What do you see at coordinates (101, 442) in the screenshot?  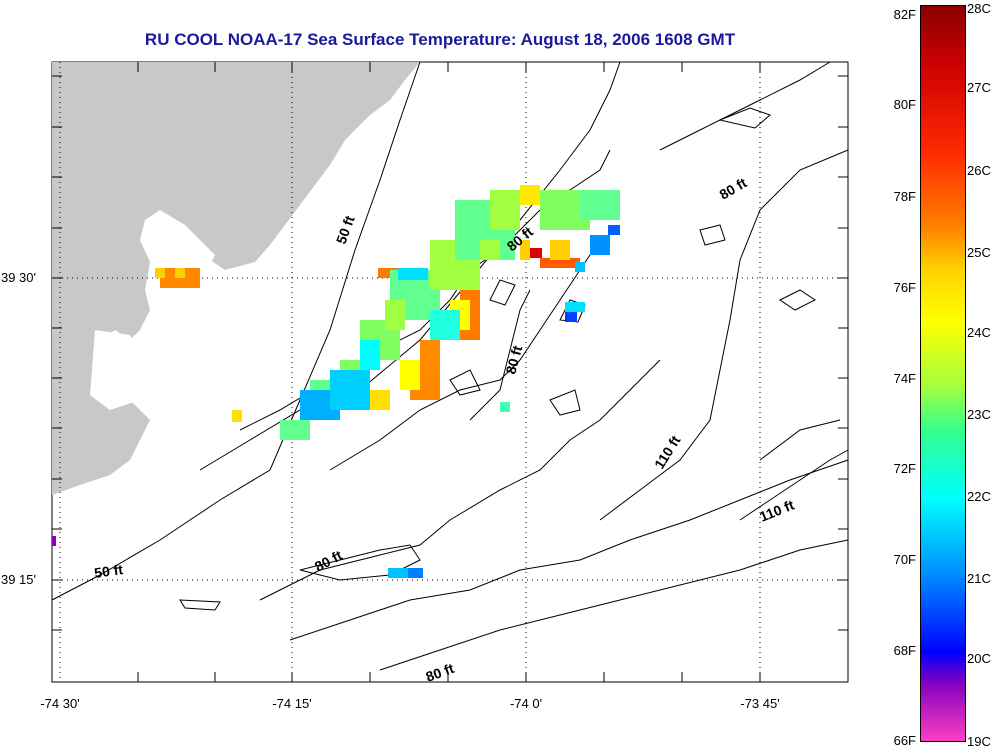 I see `land-area-south` at bounding box center [101, 442].